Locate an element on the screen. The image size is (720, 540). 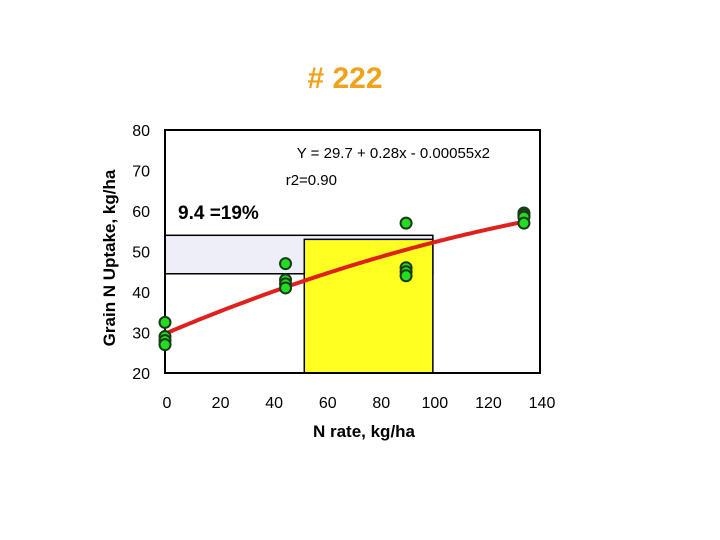
x-tick-label: 80 is located at coordinates (381, 403).